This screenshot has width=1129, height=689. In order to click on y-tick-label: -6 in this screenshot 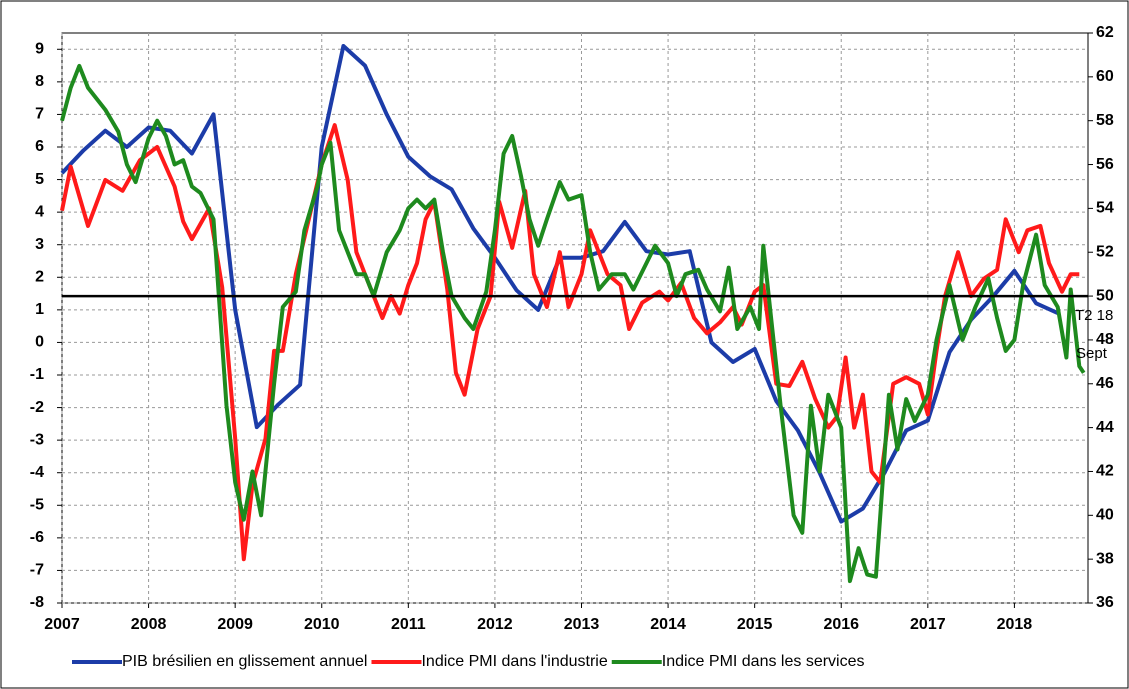, I will do `click(37, 537)`.